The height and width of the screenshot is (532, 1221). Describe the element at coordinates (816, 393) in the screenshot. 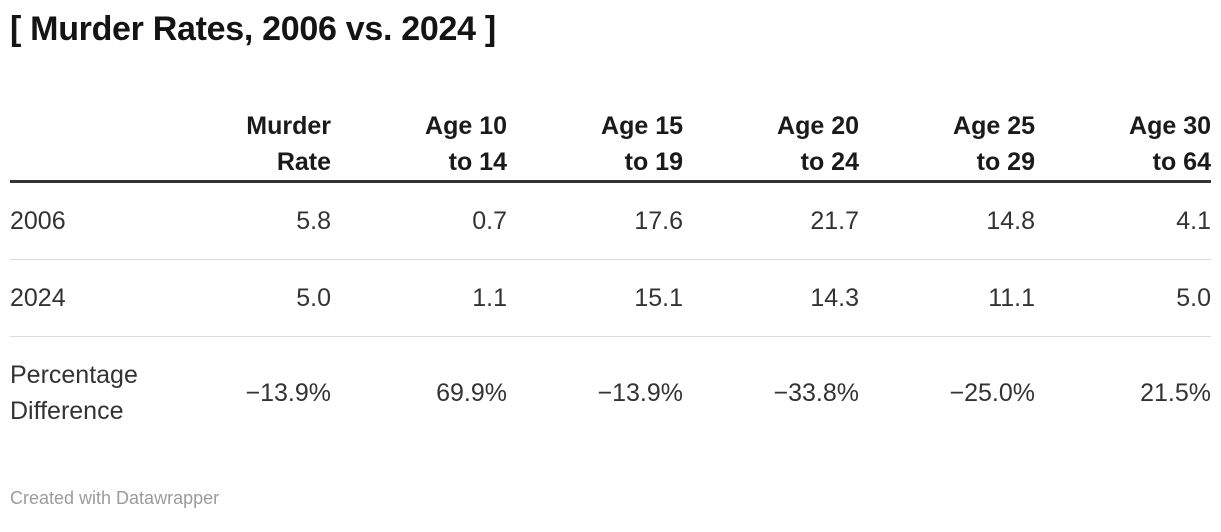

I see `cell: −33.8%` at that location.